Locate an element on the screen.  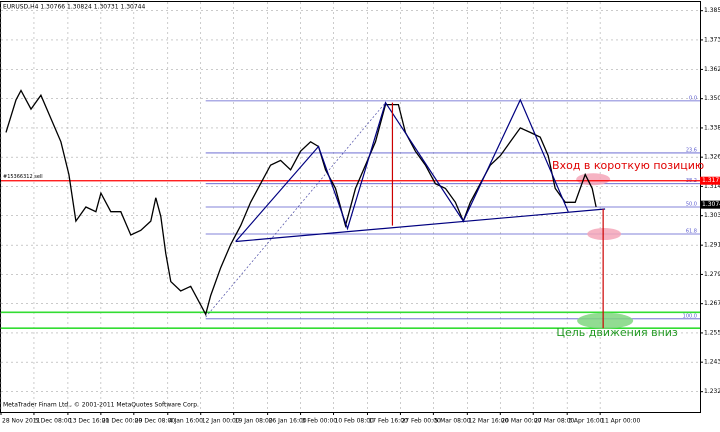
x-tick-label: 21 Dec 00:00 is located at coordinates (122, 421).